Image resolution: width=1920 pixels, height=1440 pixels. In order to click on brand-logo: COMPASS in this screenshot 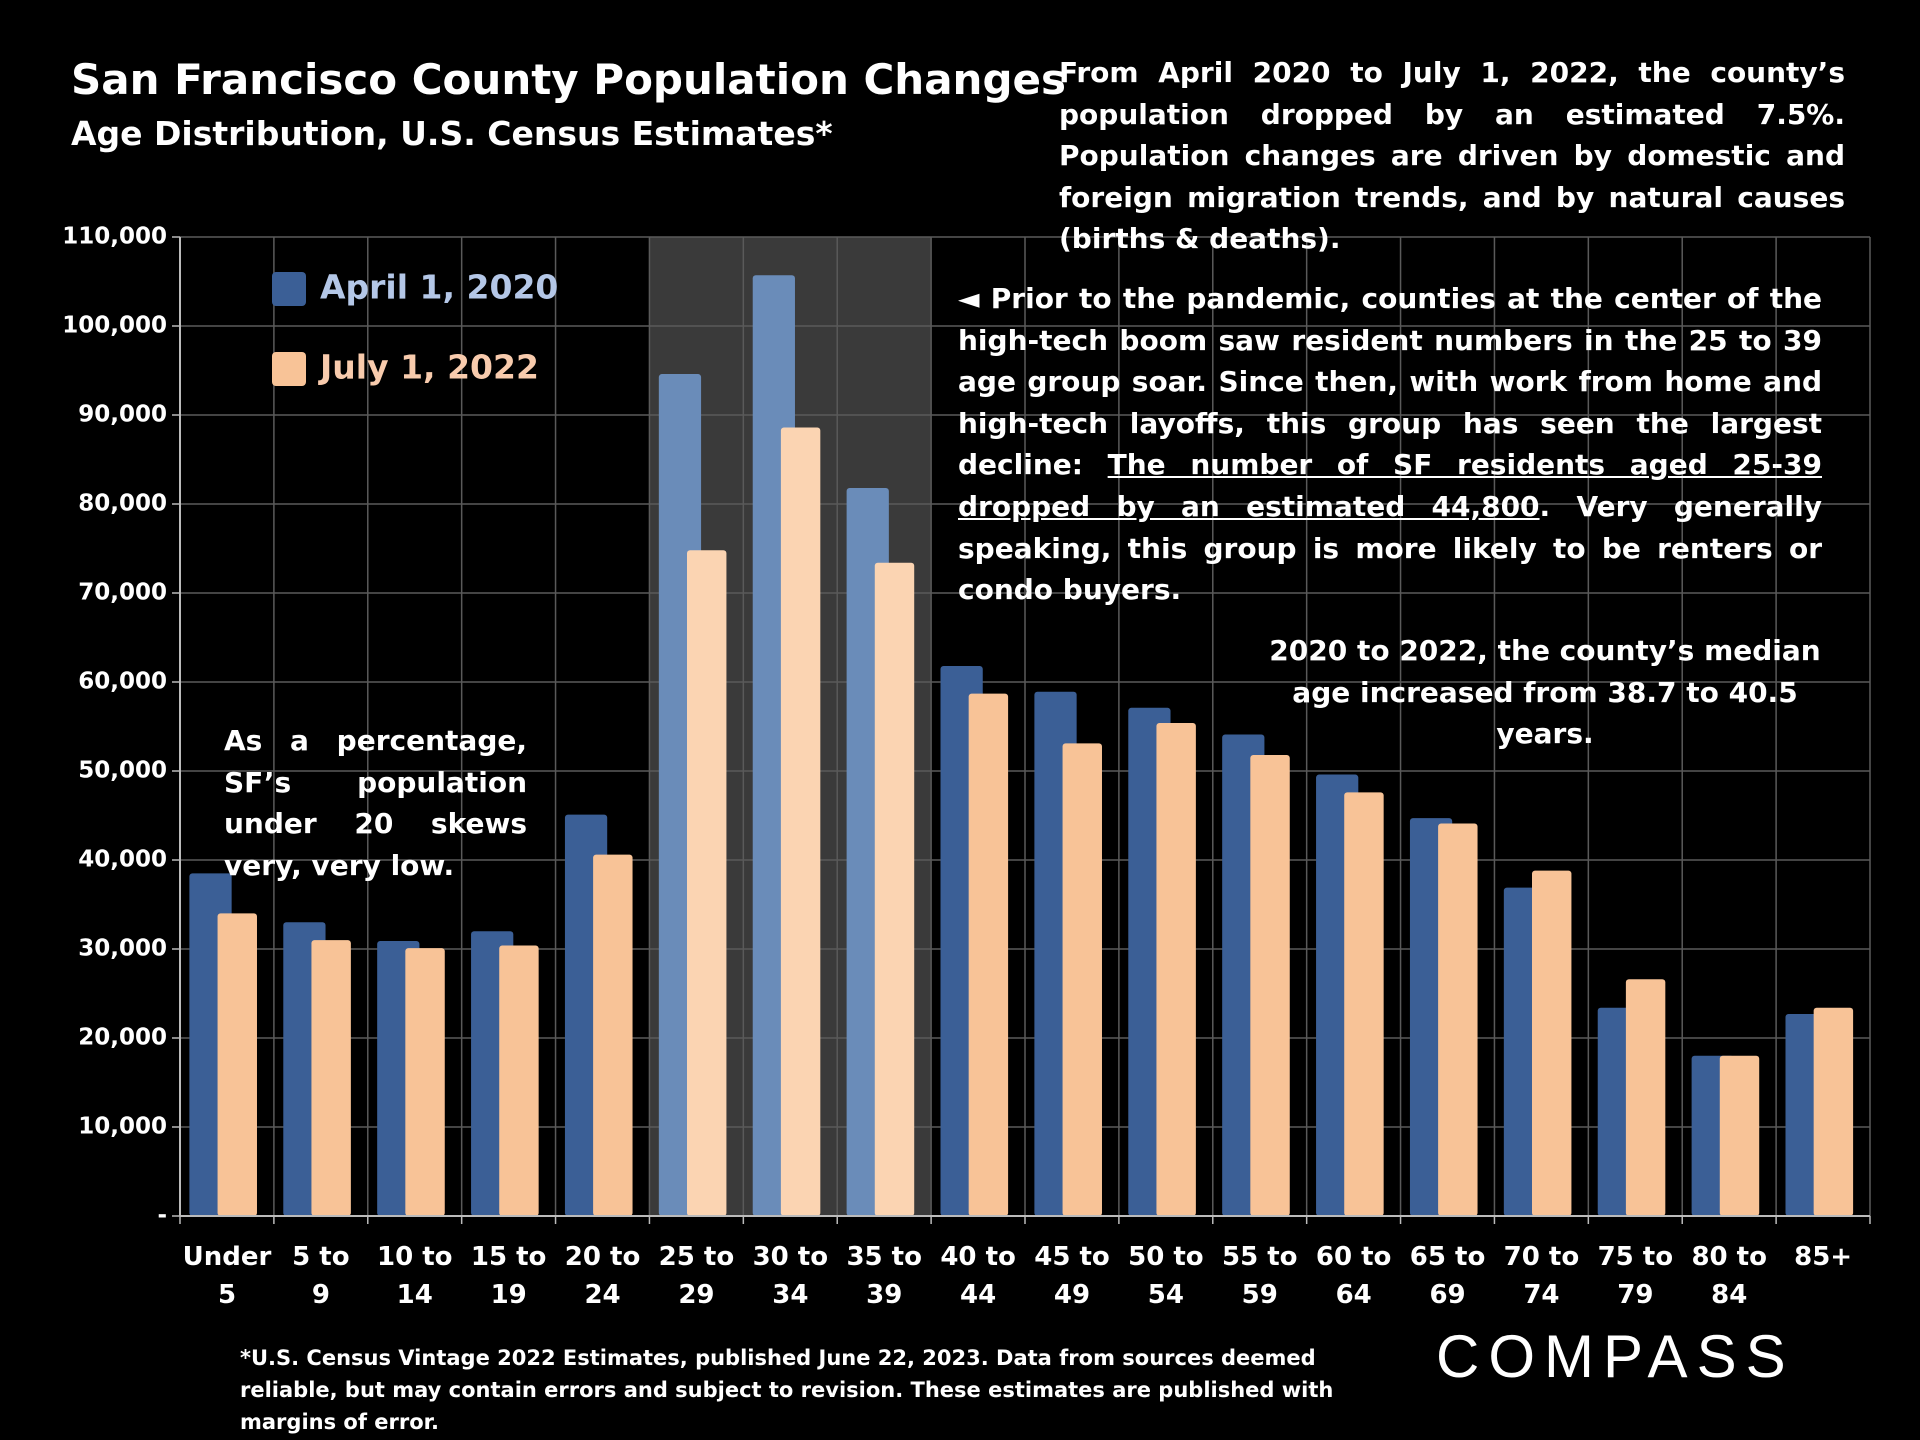, I will do `click(1615, 1356)`.